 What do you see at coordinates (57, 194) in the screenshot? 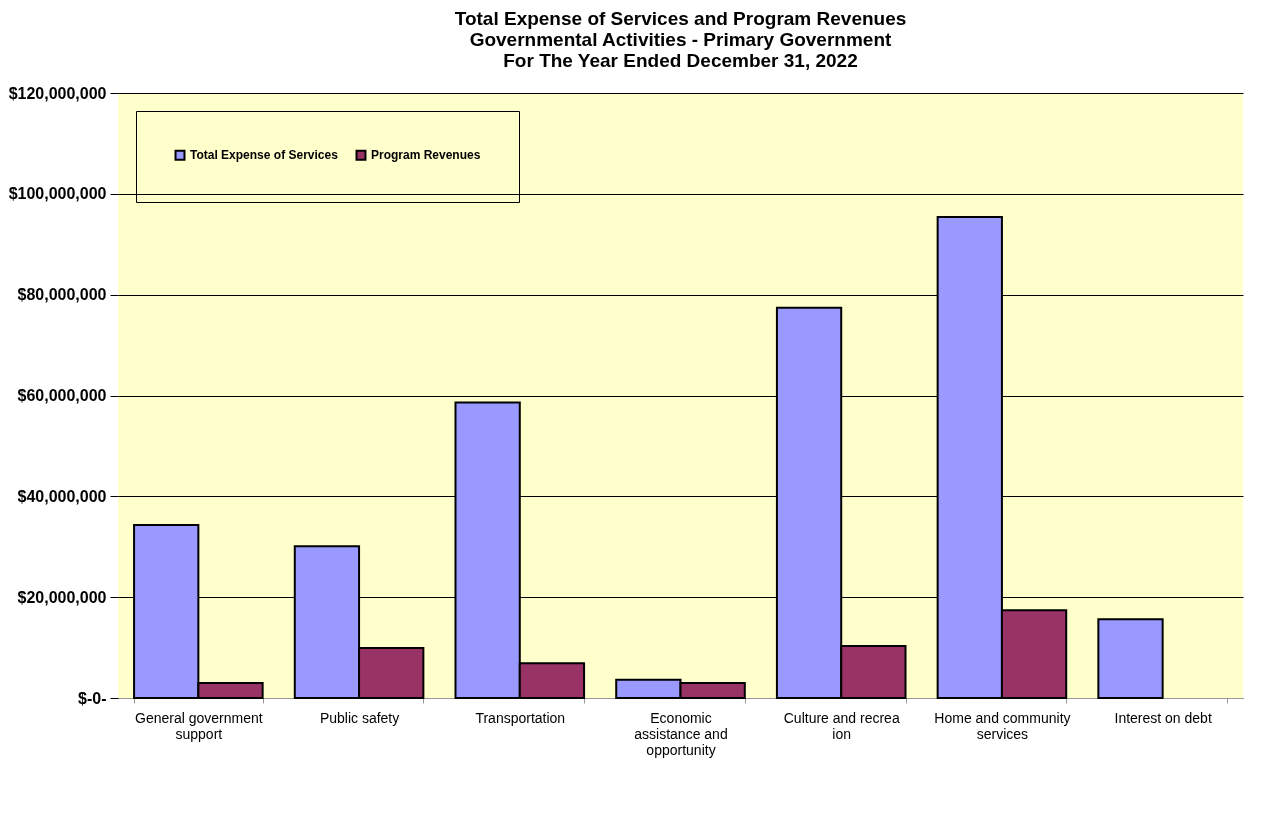
I see `y-tick-label: $100,000,000` at bounding box center [57, 194].